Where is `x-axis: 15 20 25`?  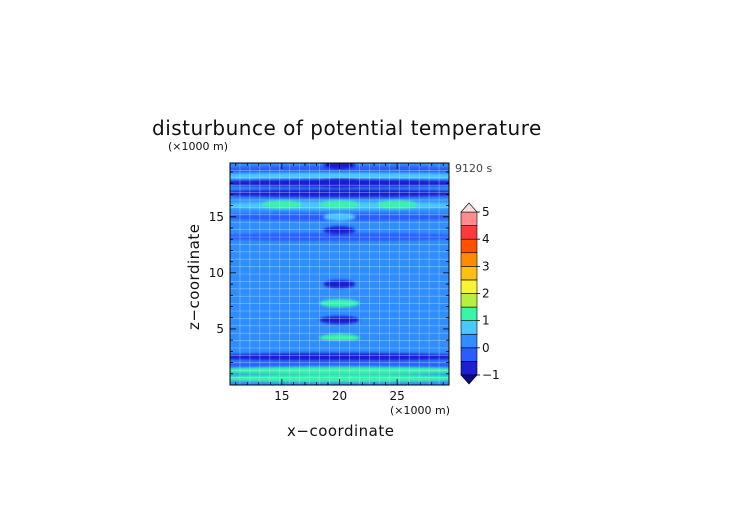 x-axis: 15 20 25 is located at coordinates (339, 283).